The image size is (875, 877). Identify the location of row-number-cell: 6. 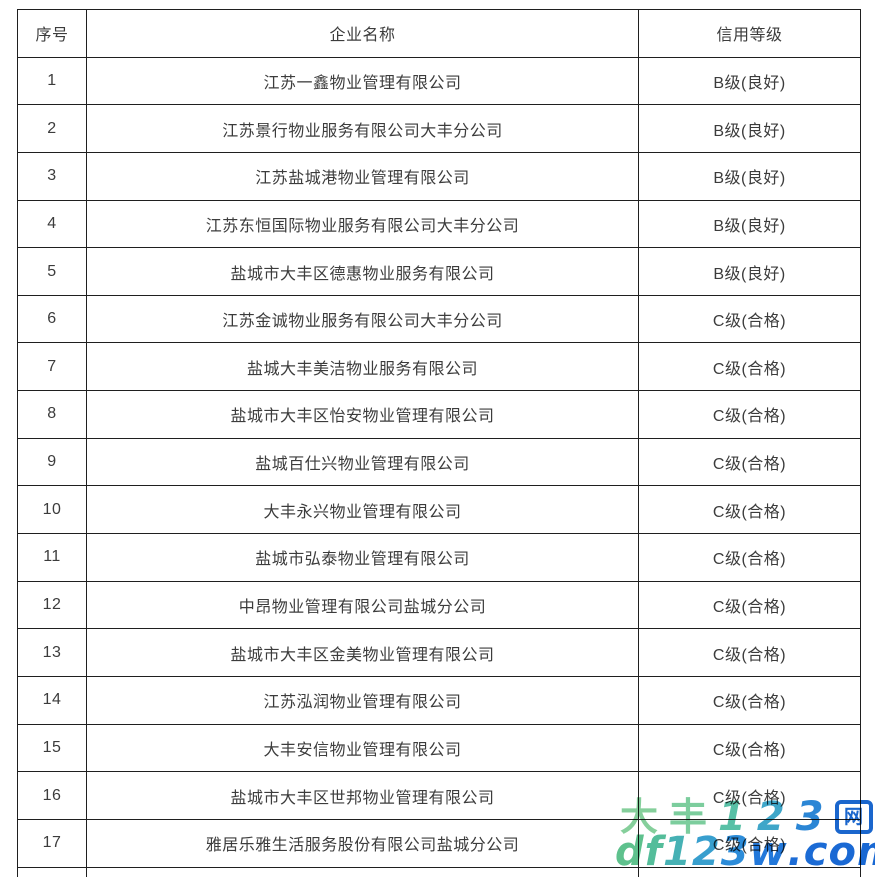
(52, 319).